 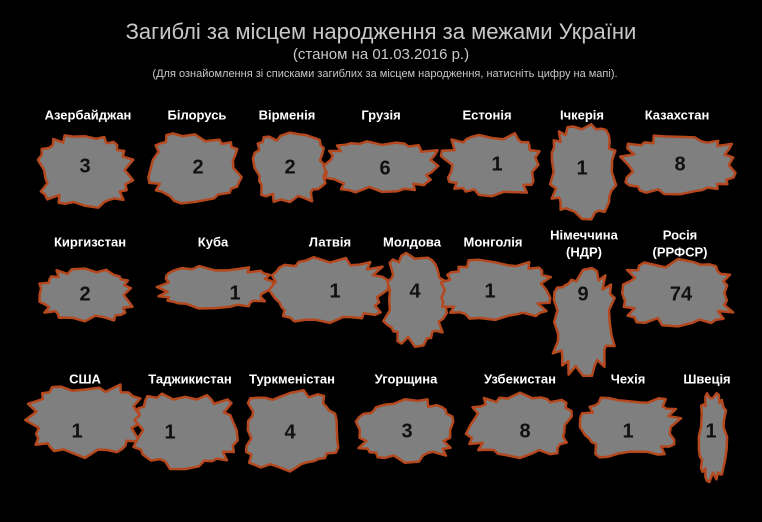 I want to click on country-name: Таджикистан, so click(x=189, y=378).